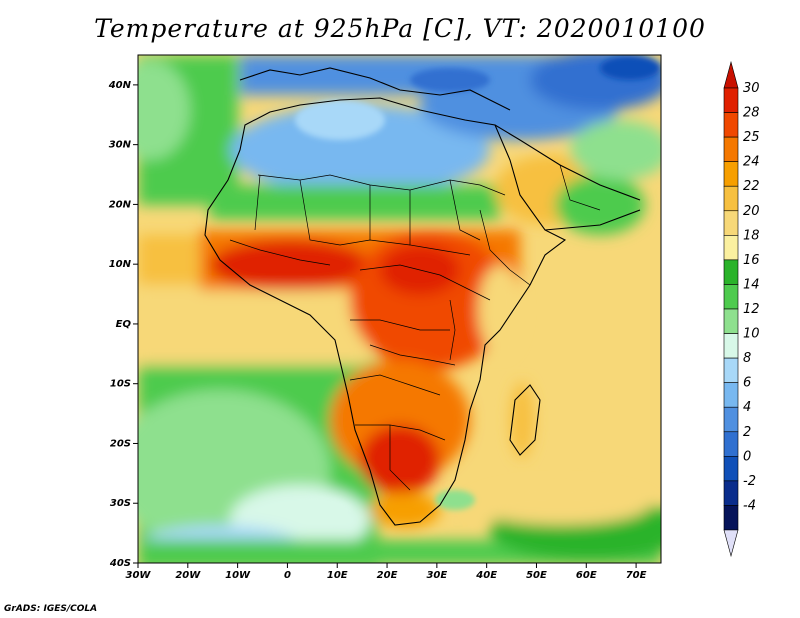 This screenshot has width=800, height=618. Describe the element at coordinates (387, 575) in the screenshot. I see `x-tick-label: 20E` at that location.